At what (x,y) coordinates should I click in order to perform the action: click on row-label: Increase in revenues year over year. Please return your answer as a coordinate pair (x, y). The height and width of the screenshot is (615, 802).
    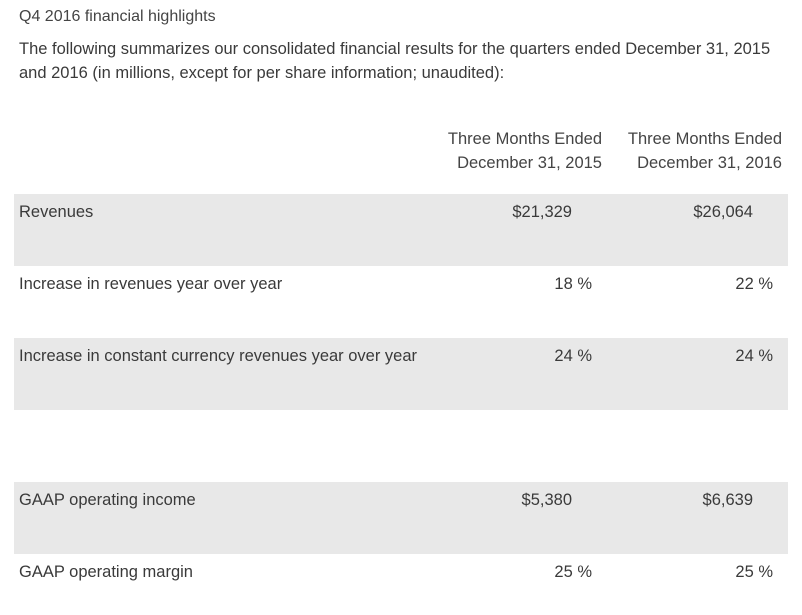
    Looking at the image, I should click on (151, 284).